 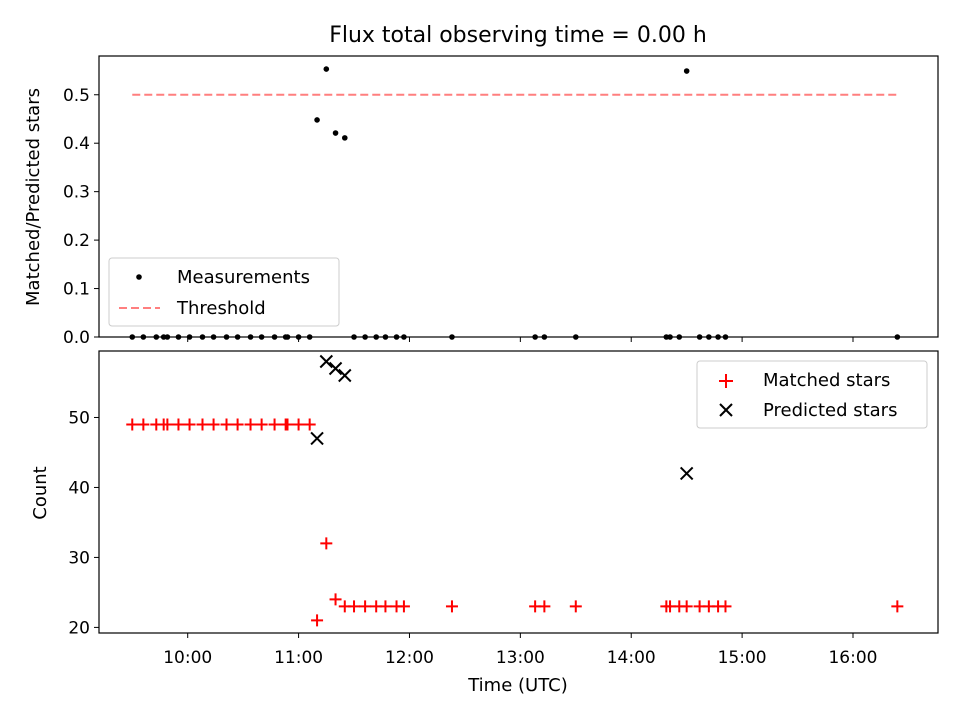 I want to click on y-tick-label: 0.0, so click(x=76, y=338).